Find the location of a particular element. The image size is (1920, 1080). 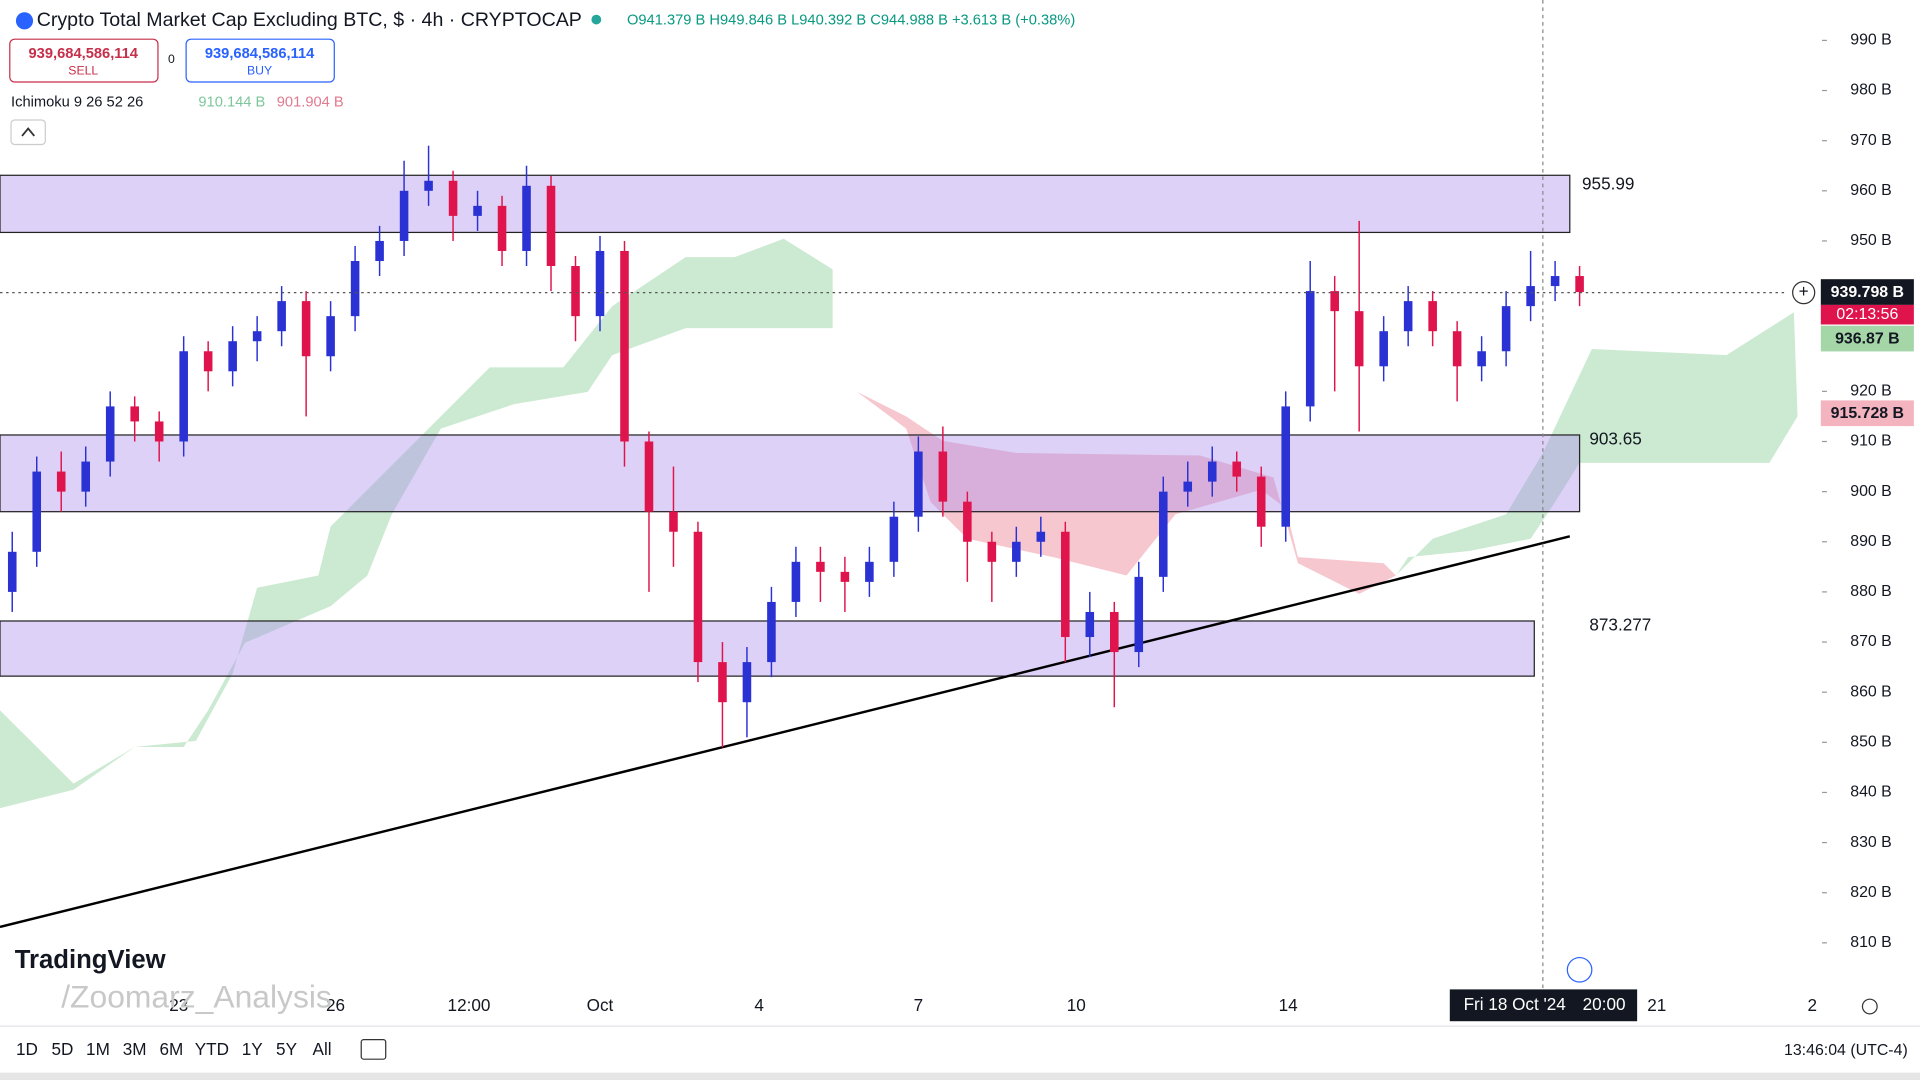

range-button: 1M is located at coordinates (98, 1049).